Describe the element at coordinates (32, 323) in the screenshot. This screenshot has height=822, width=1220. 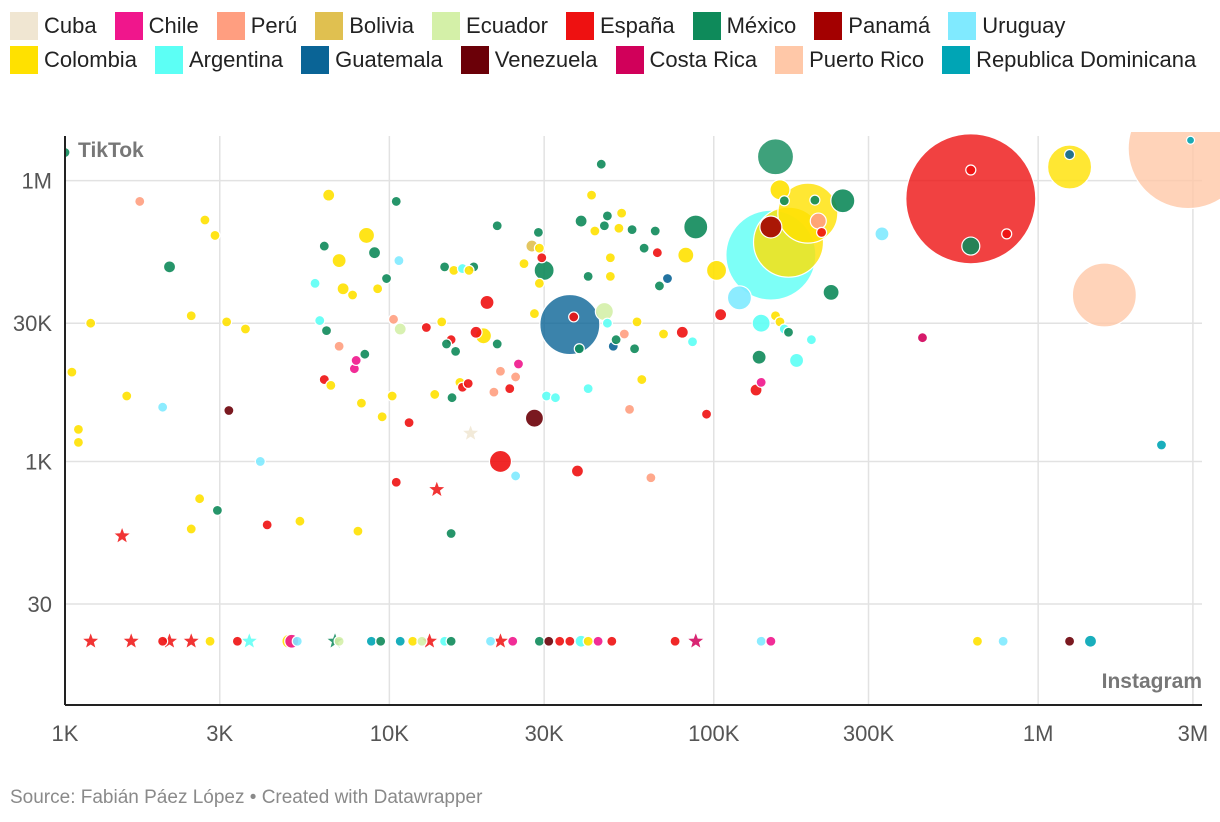
I see `y-tick-label: 30K` at that location.